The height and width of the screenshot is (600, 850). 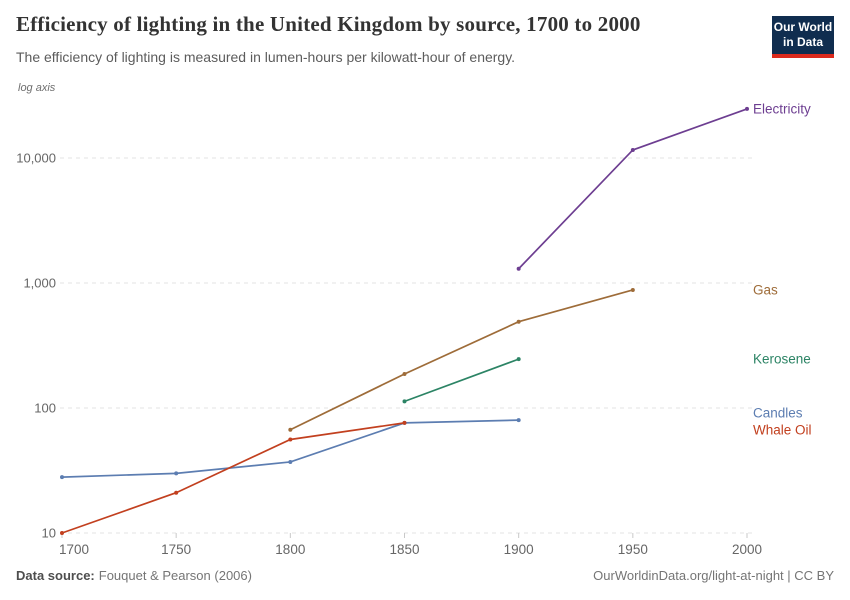 I want to click on x-tick-label-1800: 1800, so click(x=290, y=549).